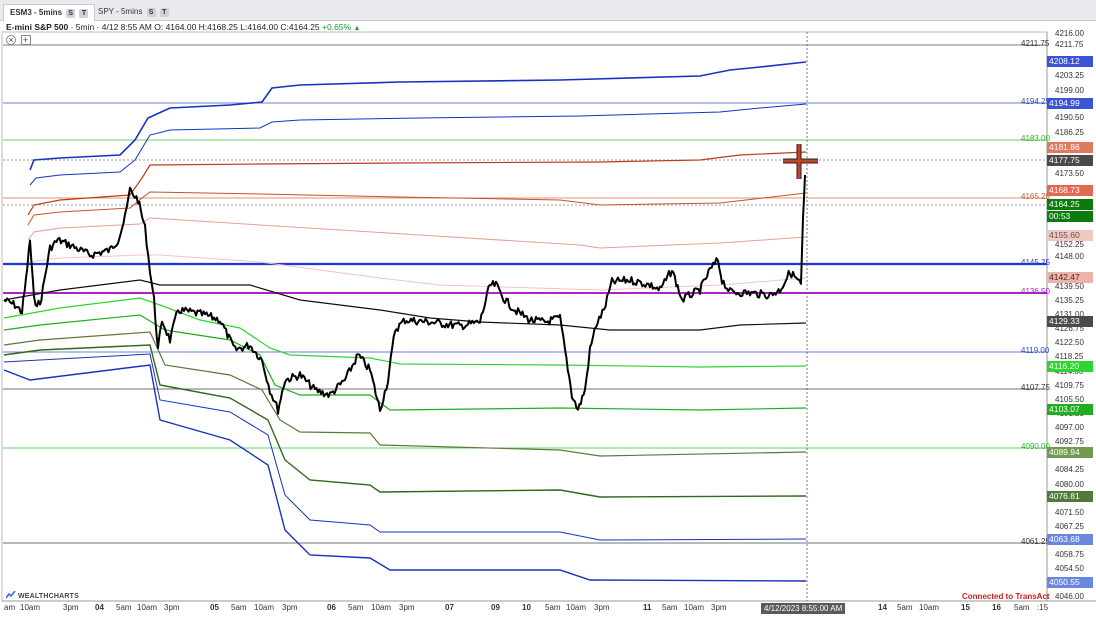 The height and width of the screenshot is (619, 1096). Describe the element at coordinates (1069, 342) in the screenshot. I see `price-axis-label: 4122.50` at that location.